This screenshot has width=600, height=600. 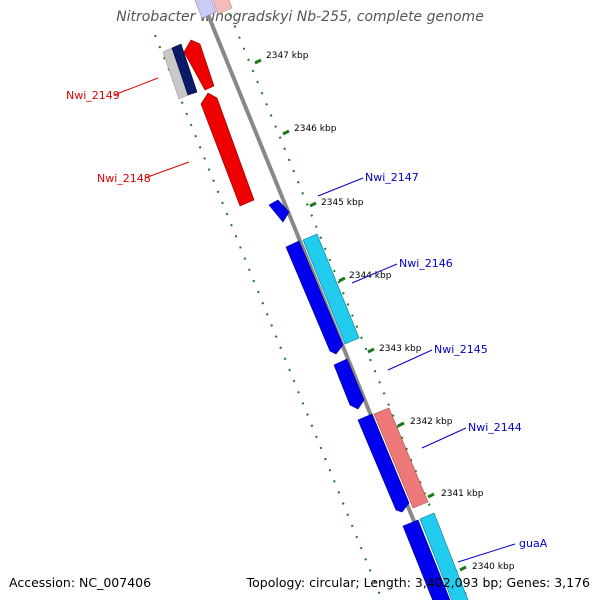 What do you see at coordinates (461, 349) in the screenshot?
I see `gene-label-nwi-2145: Nwi_2145` at bounding box center [461, 349].